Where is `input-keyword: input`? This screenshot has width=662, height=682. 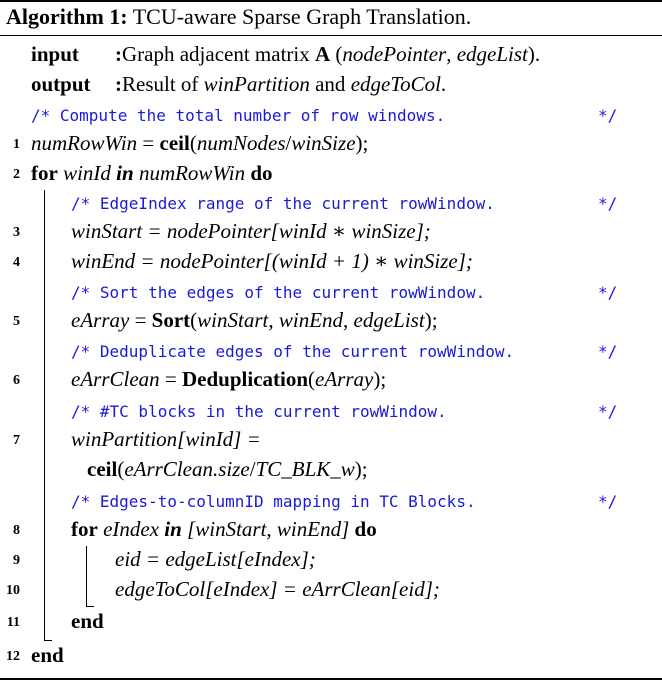
input-keyword: input is located at coordinates (55, 54).